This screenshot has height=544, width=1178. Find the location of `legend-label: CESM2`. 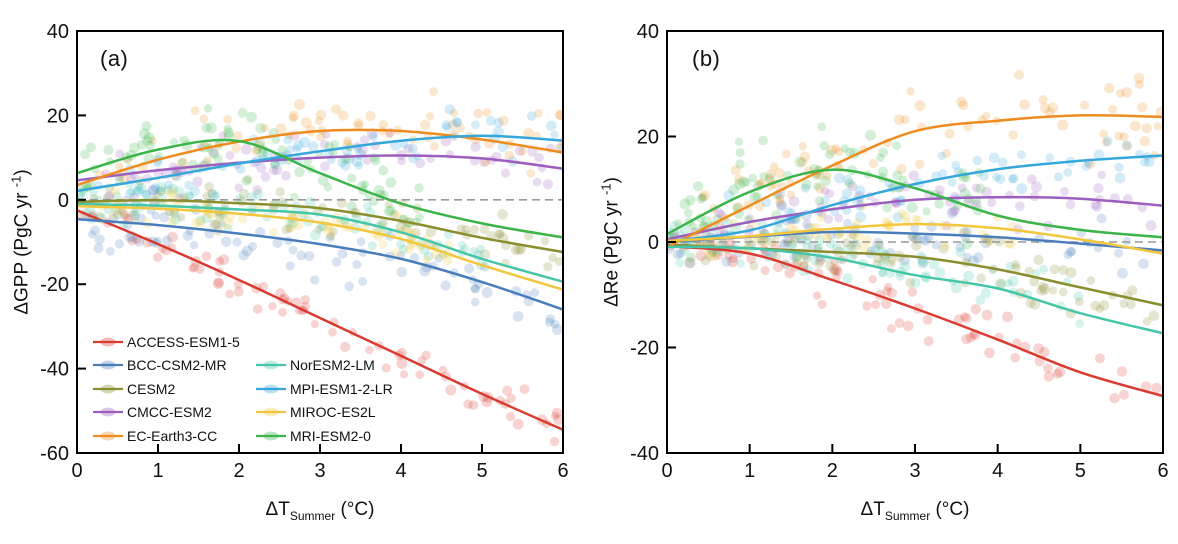

legend-label: CESM2 is located at coordinates (151, 388).